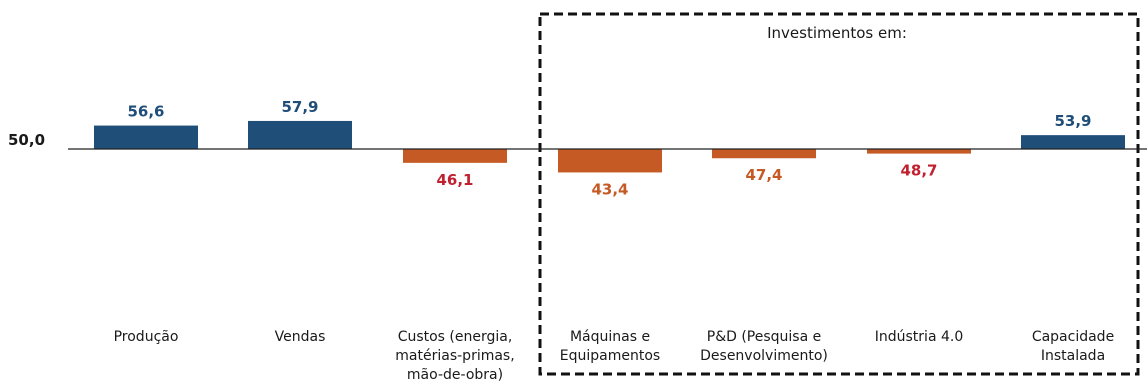 The image size is (1147, 385). What do you see at coordinates (1072, 121) in the screenshot?
I see `value-label-6: 53,9` at bounding box center [1072, 121].